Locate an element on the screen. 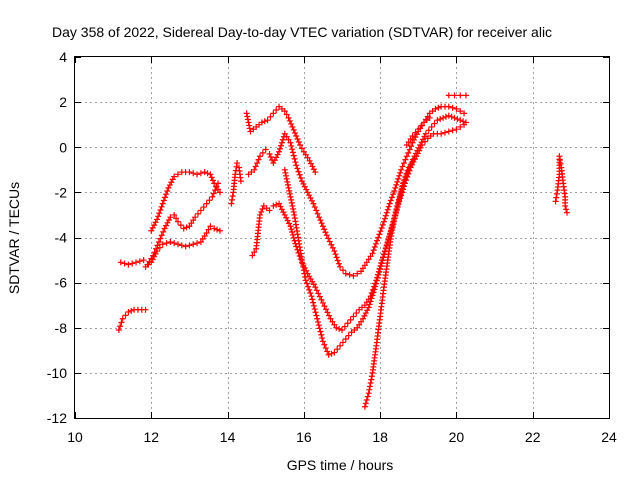 The height and width of the screenshot is (480, 640). data-series is located at coordinates (457, 95).